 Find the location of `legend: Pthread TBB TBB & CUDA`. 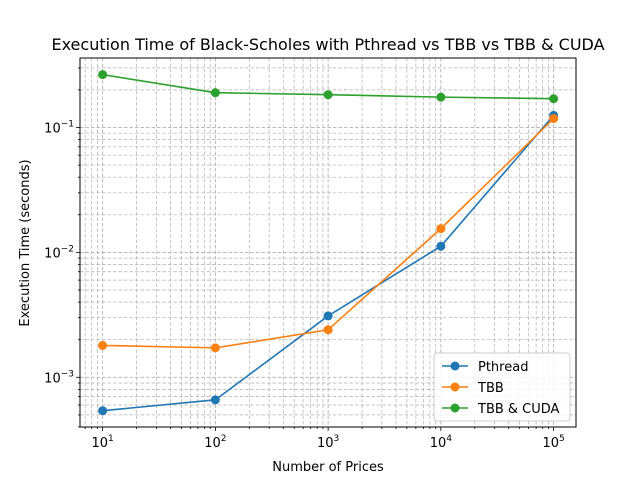

legend: Pthread TBB TBB & CUDA is located at coordinates (502, 387).